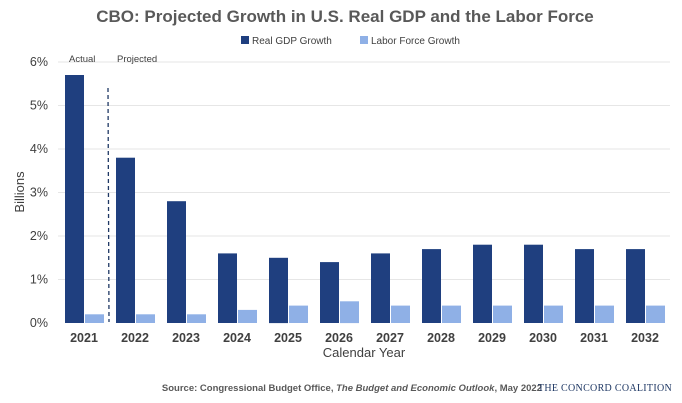 The image size is (682, 403). Describe the element at coordinates (415, 388) in the screenshot. I see `source-publication: The Budget and Economic Outlook` at that location.